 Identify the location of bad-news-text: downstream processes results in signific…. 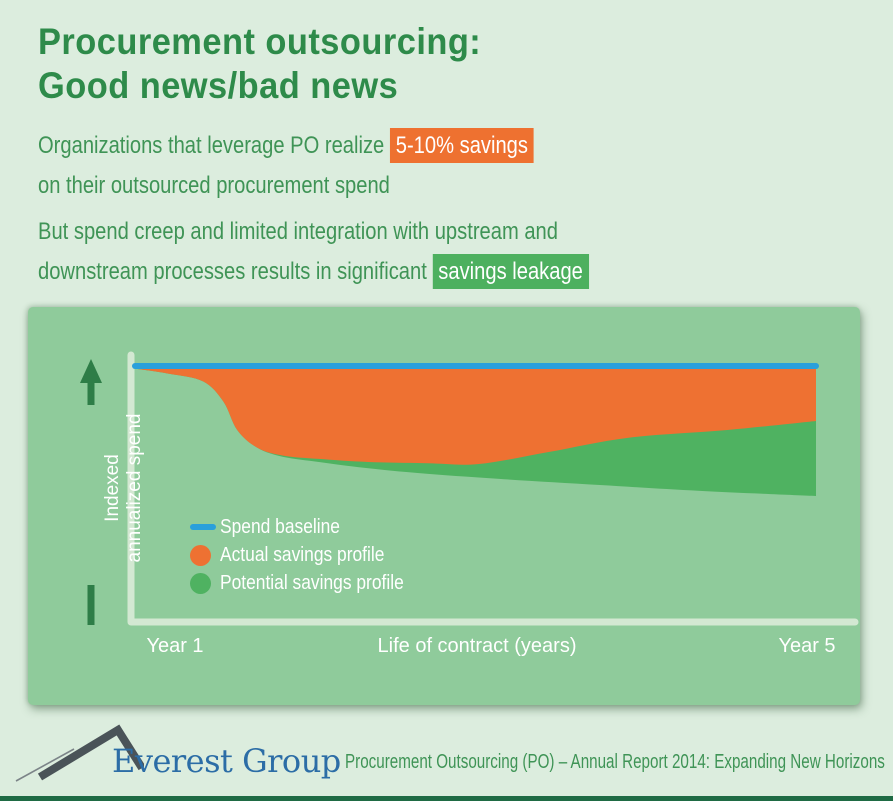
(235, 271).